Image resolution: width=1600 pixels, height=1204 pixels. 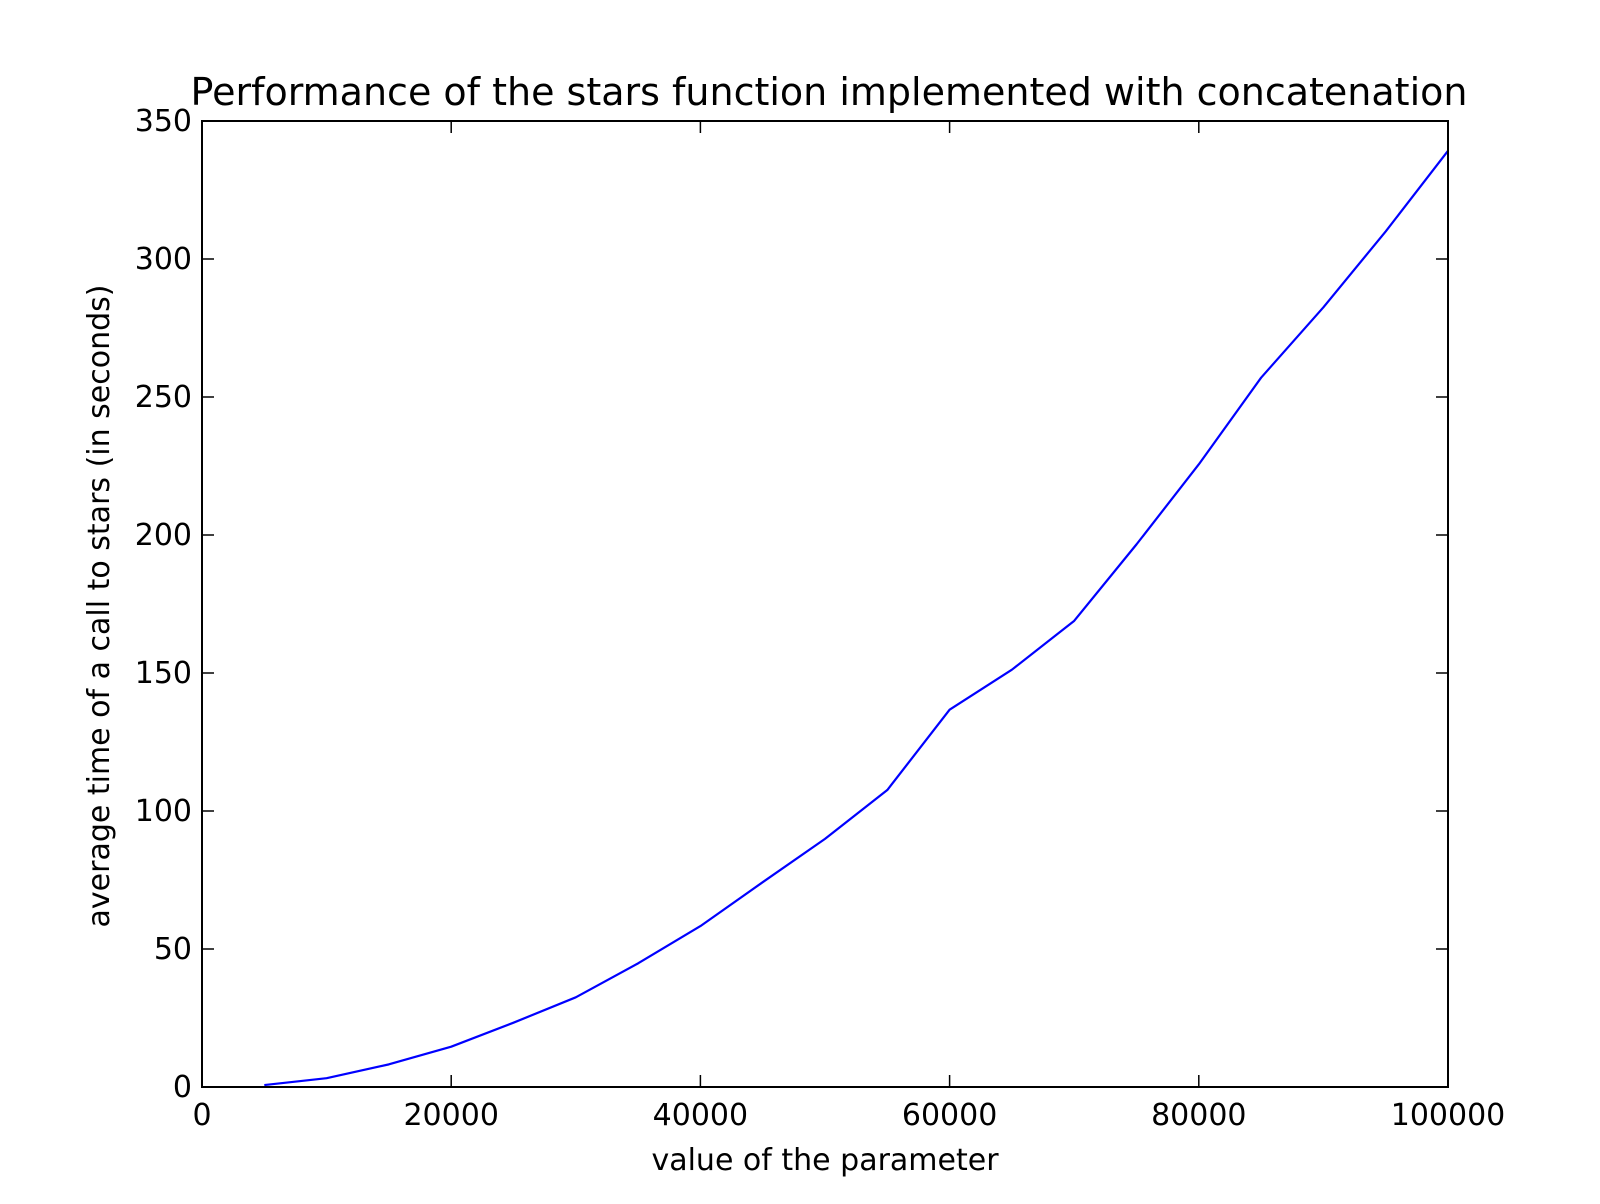 What do you see at coordinates (163, 121) in the screenshot?
I see `y-tick-label: 350` at bounding box center [163, 121].